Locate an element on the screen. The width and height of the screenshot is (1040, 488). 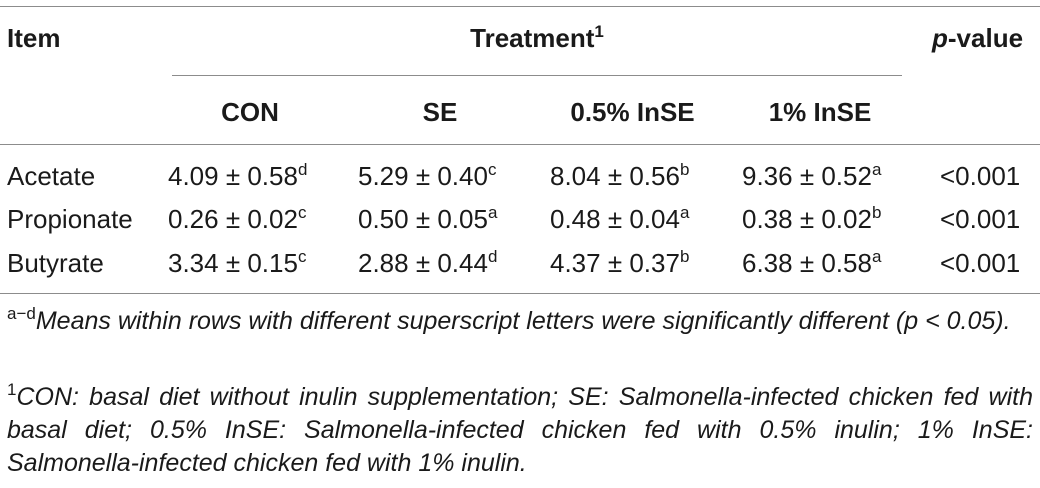
row-label: Acetate is located at coordinates (51, 176).